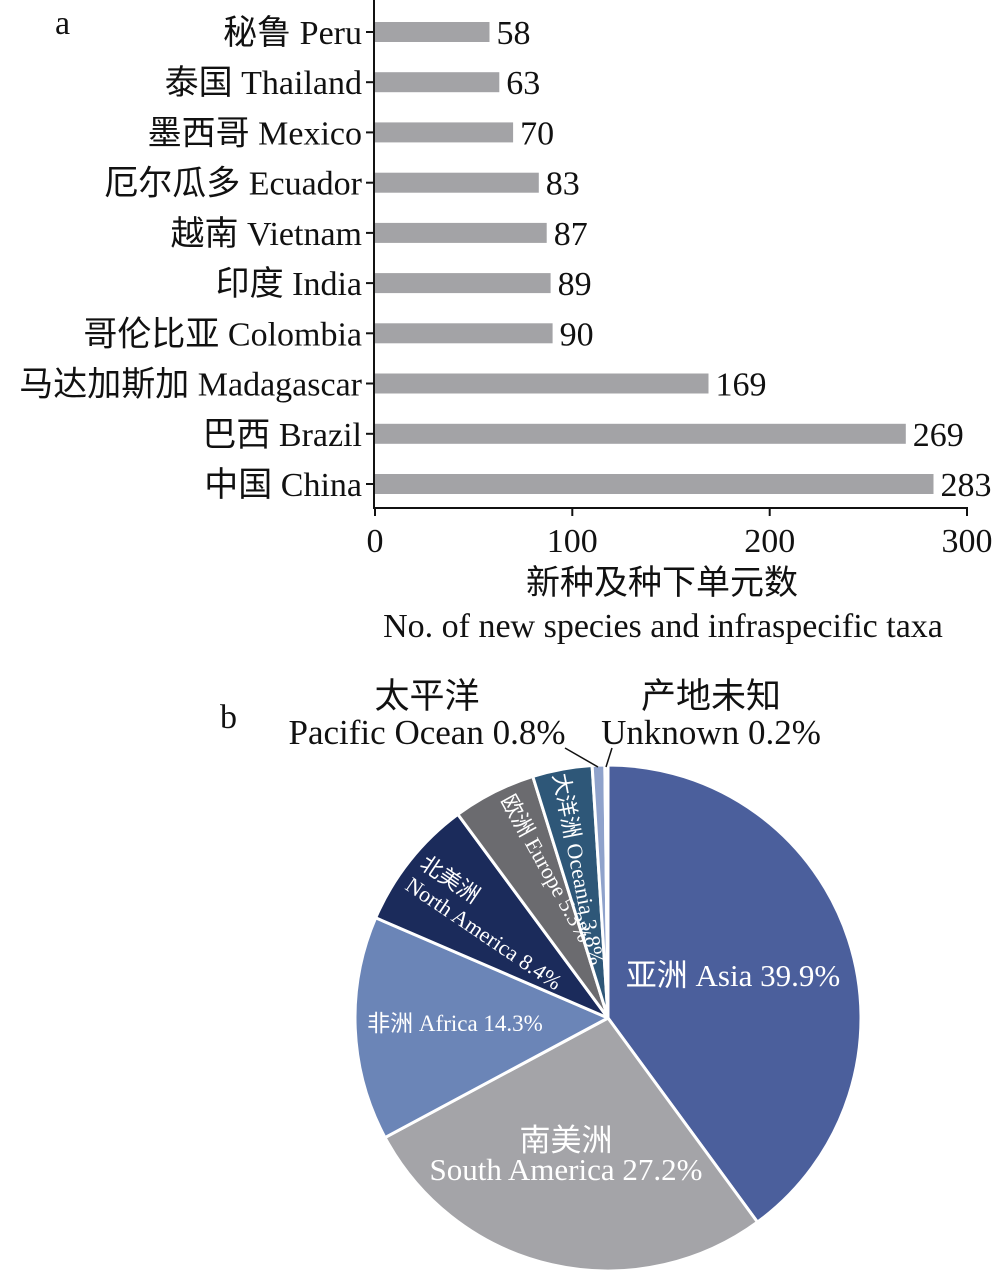 This screenshot has height=1275, width=1000. Describe the element at coordinates (464, 333) in the screenshot. I see `bar-colombia` at that location.